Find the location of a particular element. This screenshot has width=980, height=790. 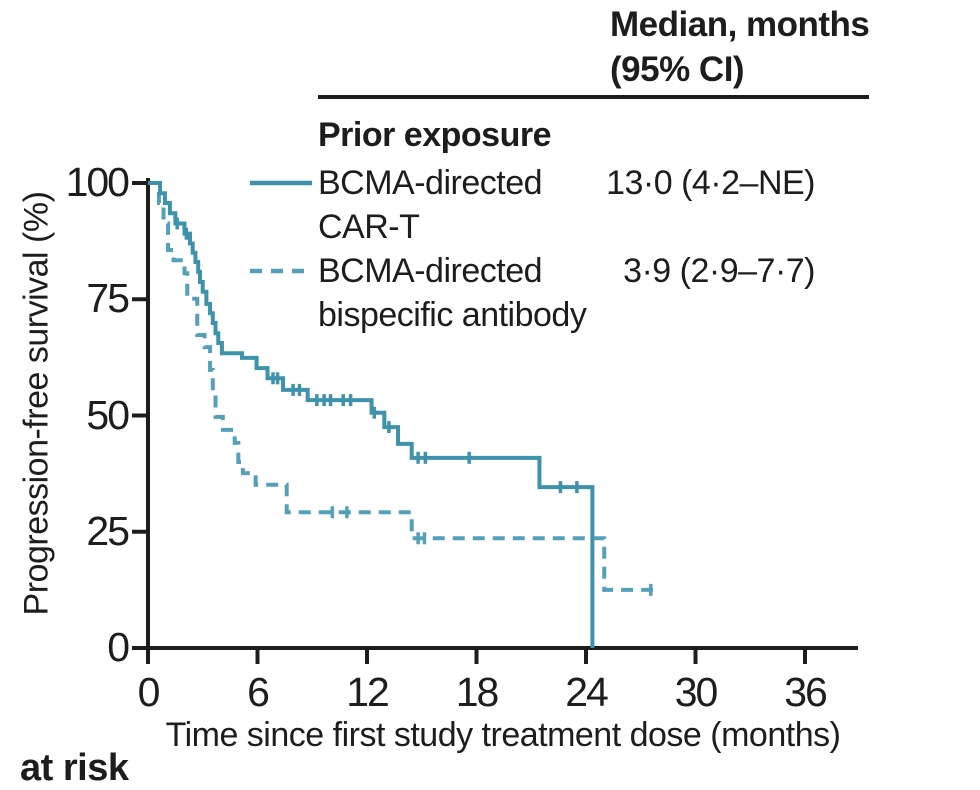

legend-group-title: Prior exposure is located at coordinates (434, 135).